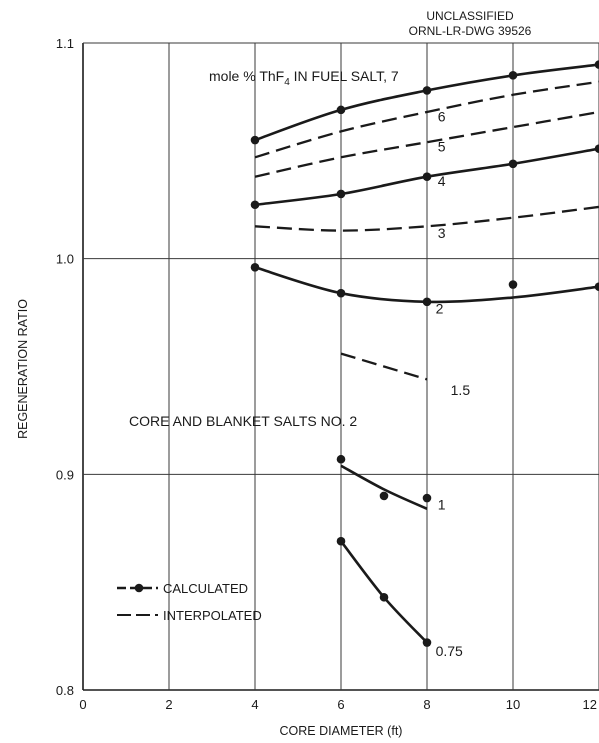 The height and width of the screenshot is (743, 599). I want to click on x-tick-label-10: 10, so click(513, 704).